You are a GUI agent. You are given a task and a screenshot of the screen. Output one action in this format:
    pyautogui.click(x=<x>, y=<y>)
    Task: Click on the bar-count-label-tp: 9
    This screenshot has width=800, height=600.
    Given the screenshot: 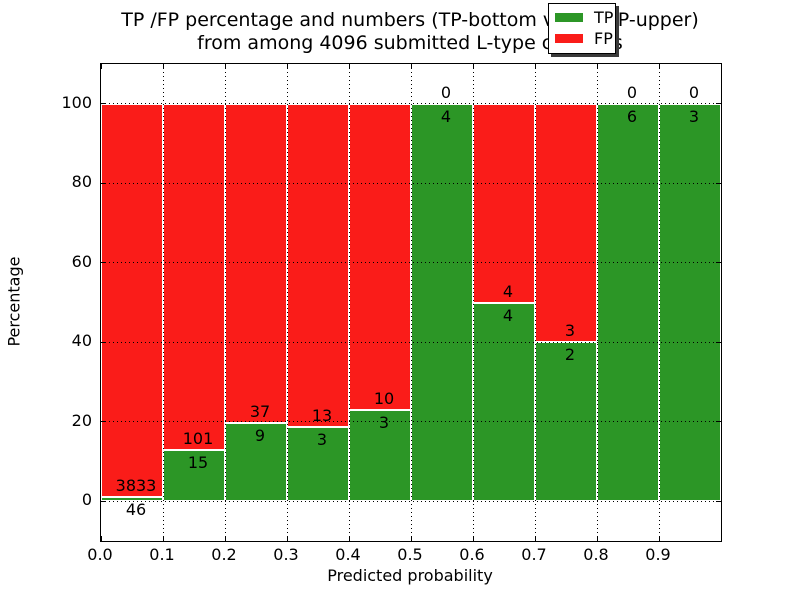 What is the action you would take?
    pyautogui.click(x=260, y=436)
    